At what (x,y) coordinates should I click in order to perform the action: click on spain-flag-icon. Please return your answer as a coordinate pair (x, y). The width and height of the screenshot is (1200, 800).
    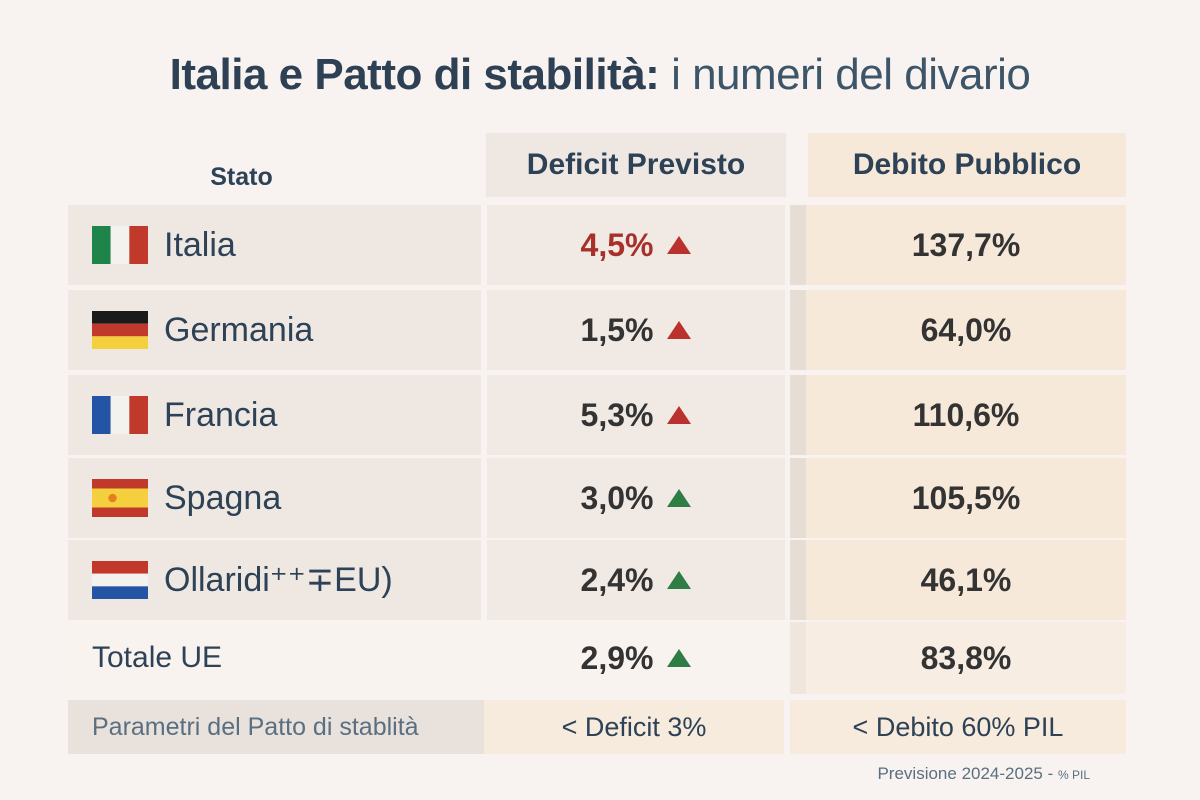
    Looking at the image, I should click on (120, 498).